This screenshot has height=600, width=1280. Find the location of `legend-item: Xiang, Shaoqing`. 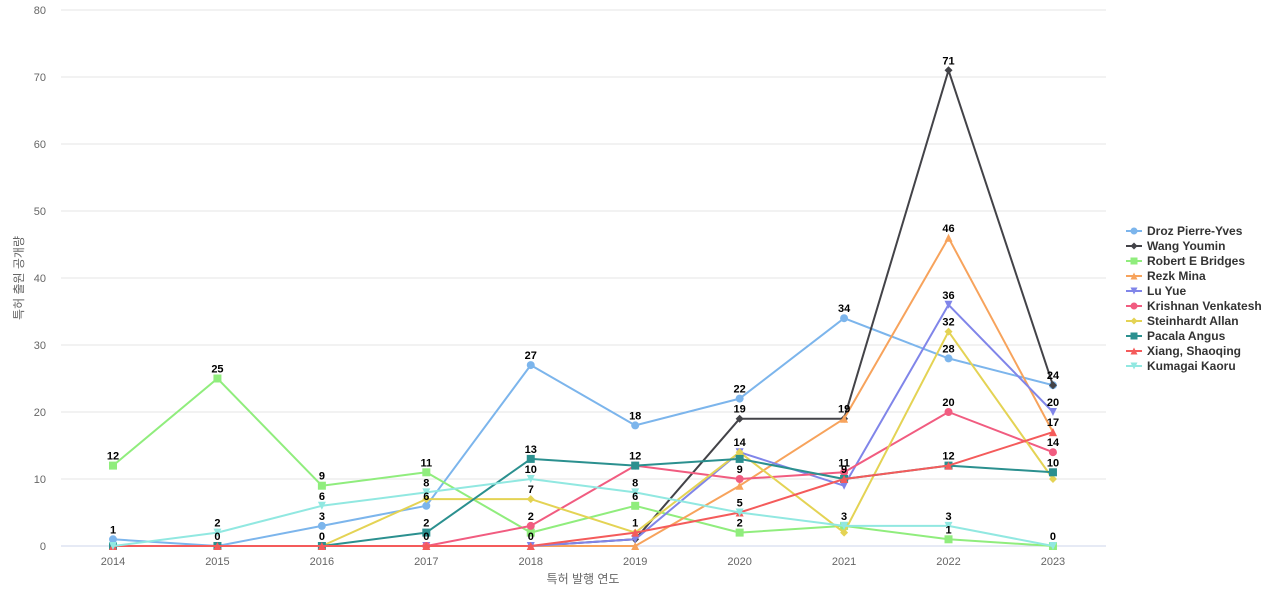

legend-item: Xiang, Shaoqing is located at coordinates (1183, 351).